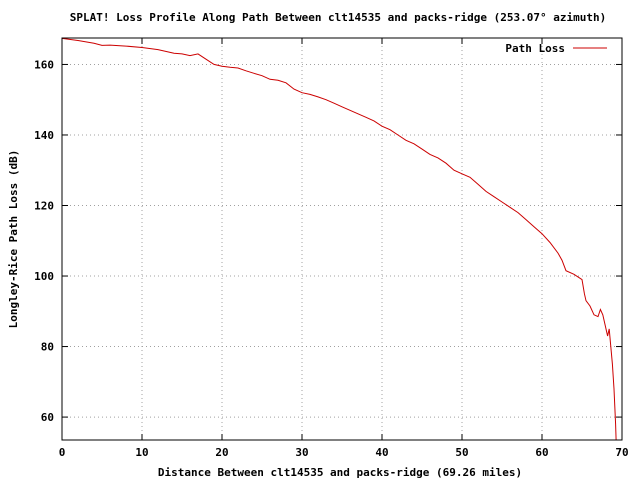 Image resolution: width=640 pixels, height=480 pixels. Describe the element at coordinates (44, 206) in the screenshot. I see `y-tick-label: 120` at that location.